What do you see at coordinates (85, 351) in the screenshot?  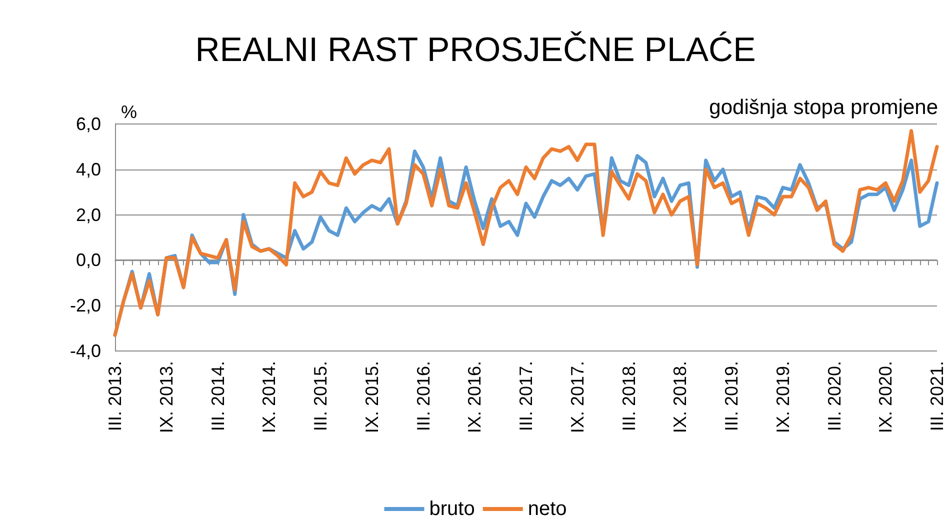 I see `y-tick-label: -4,0` at bounding box center [85, 351].